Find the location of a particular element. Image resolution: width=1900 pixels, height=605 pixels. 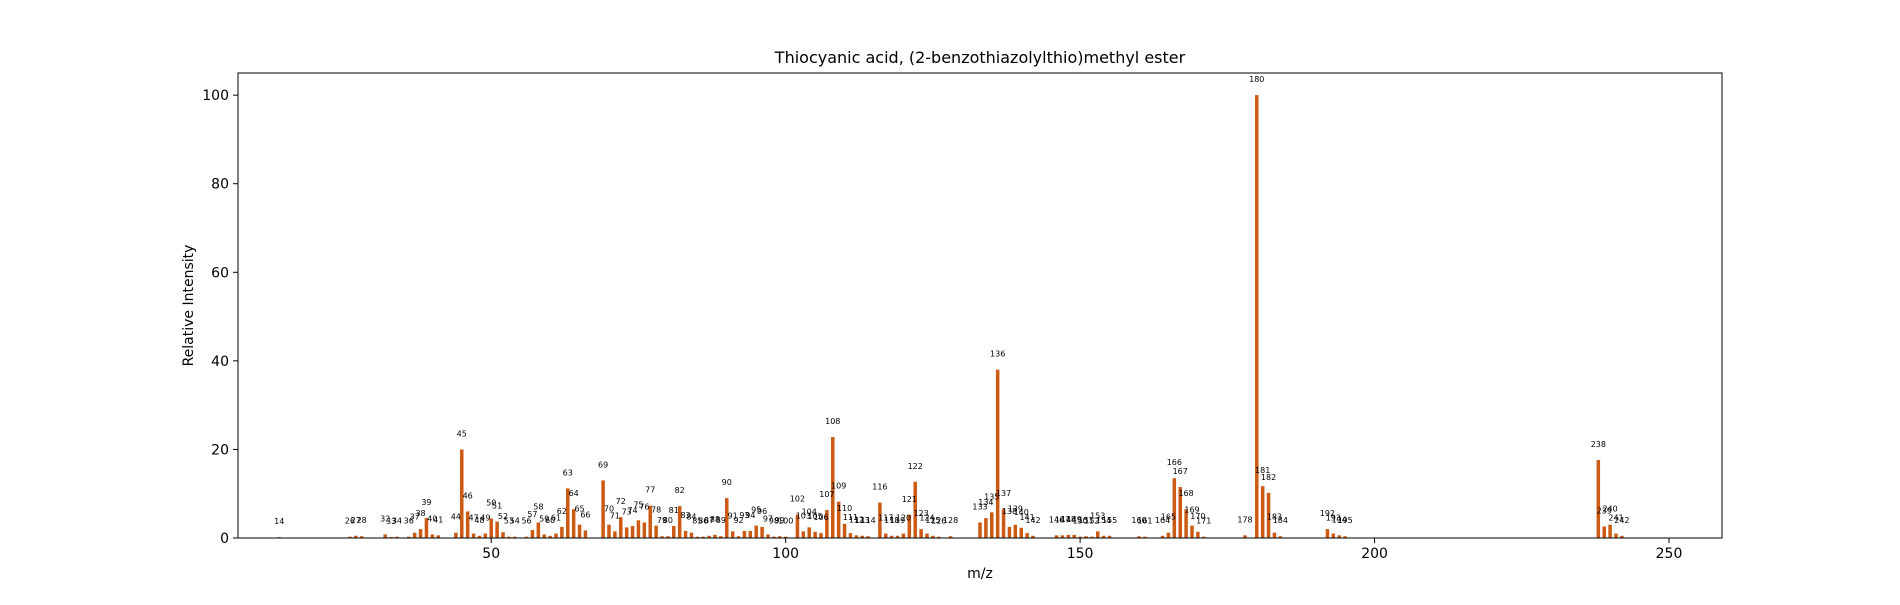

data-label-mz-108: 108 is located at coordinates (832, 421).